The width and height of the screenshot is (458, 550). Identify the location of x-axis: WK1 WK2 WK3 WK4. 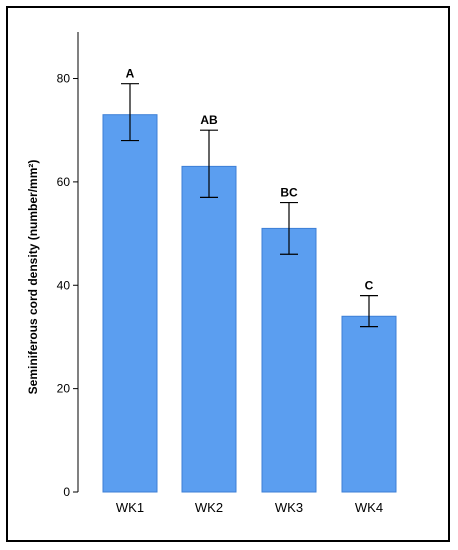
(249, 507).